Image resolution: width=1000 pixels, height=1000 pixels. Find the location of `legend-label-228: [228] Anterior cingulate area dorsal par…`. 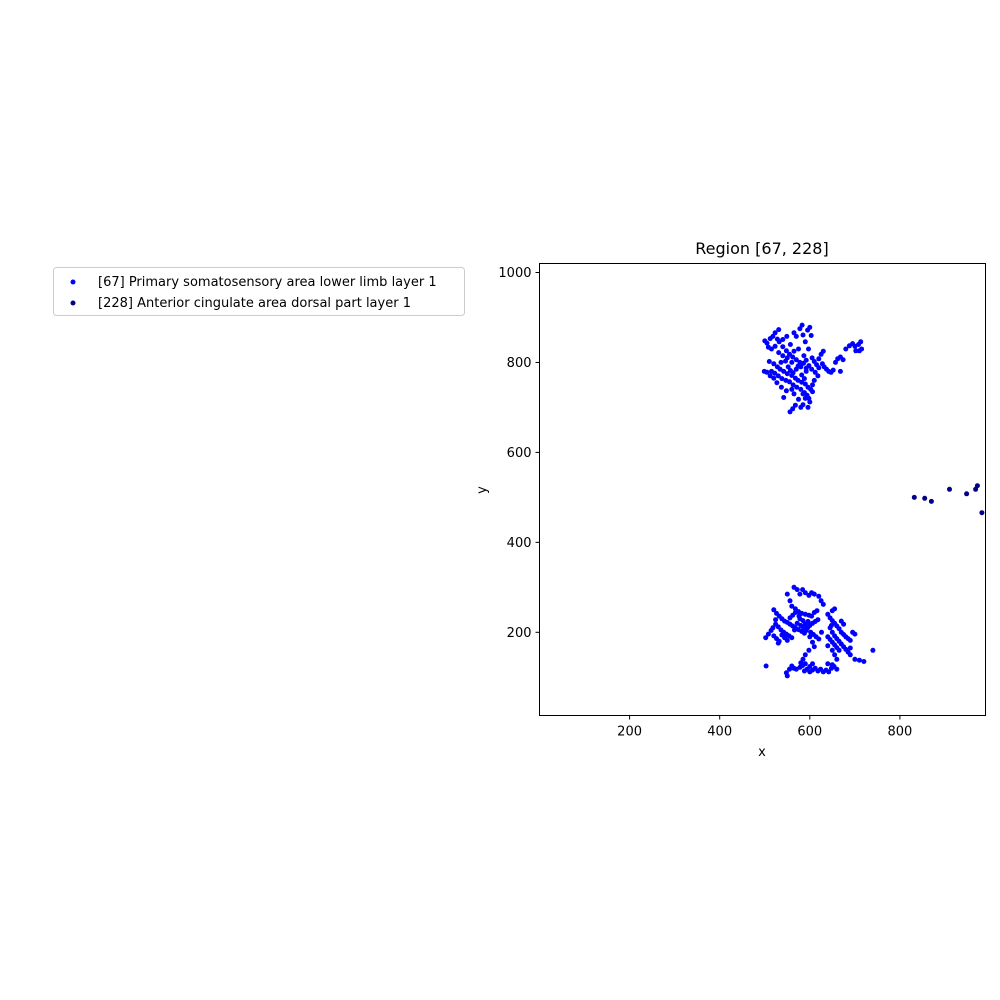

legend-label-228: [228] Anterior cingulate area dorsal par… is located at coordinates (254, 303).